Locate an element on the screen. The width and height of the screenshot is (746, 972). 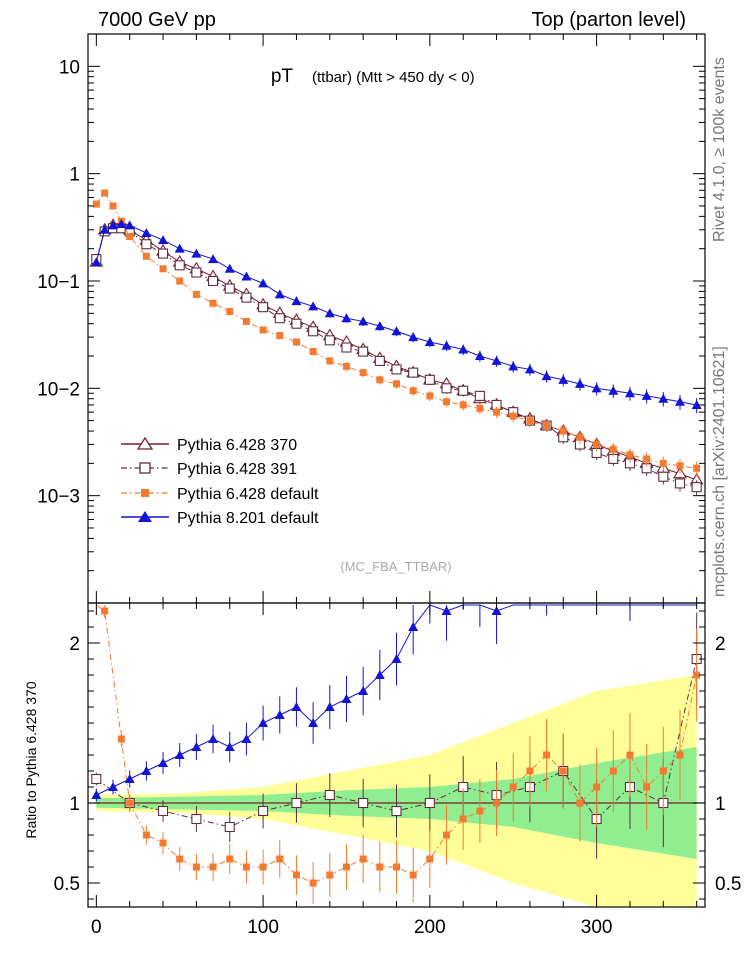
main-y-tick-label: 1 is located at coordinates (74, 175).